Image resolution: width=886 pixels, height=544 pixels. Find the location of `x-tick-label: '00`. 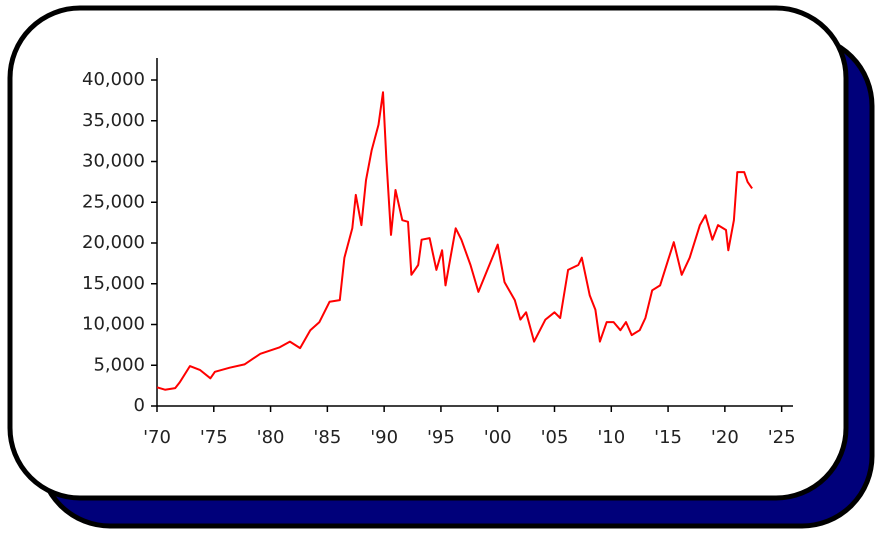

x-tick-label: '00 is located at coordinates (498, 437).